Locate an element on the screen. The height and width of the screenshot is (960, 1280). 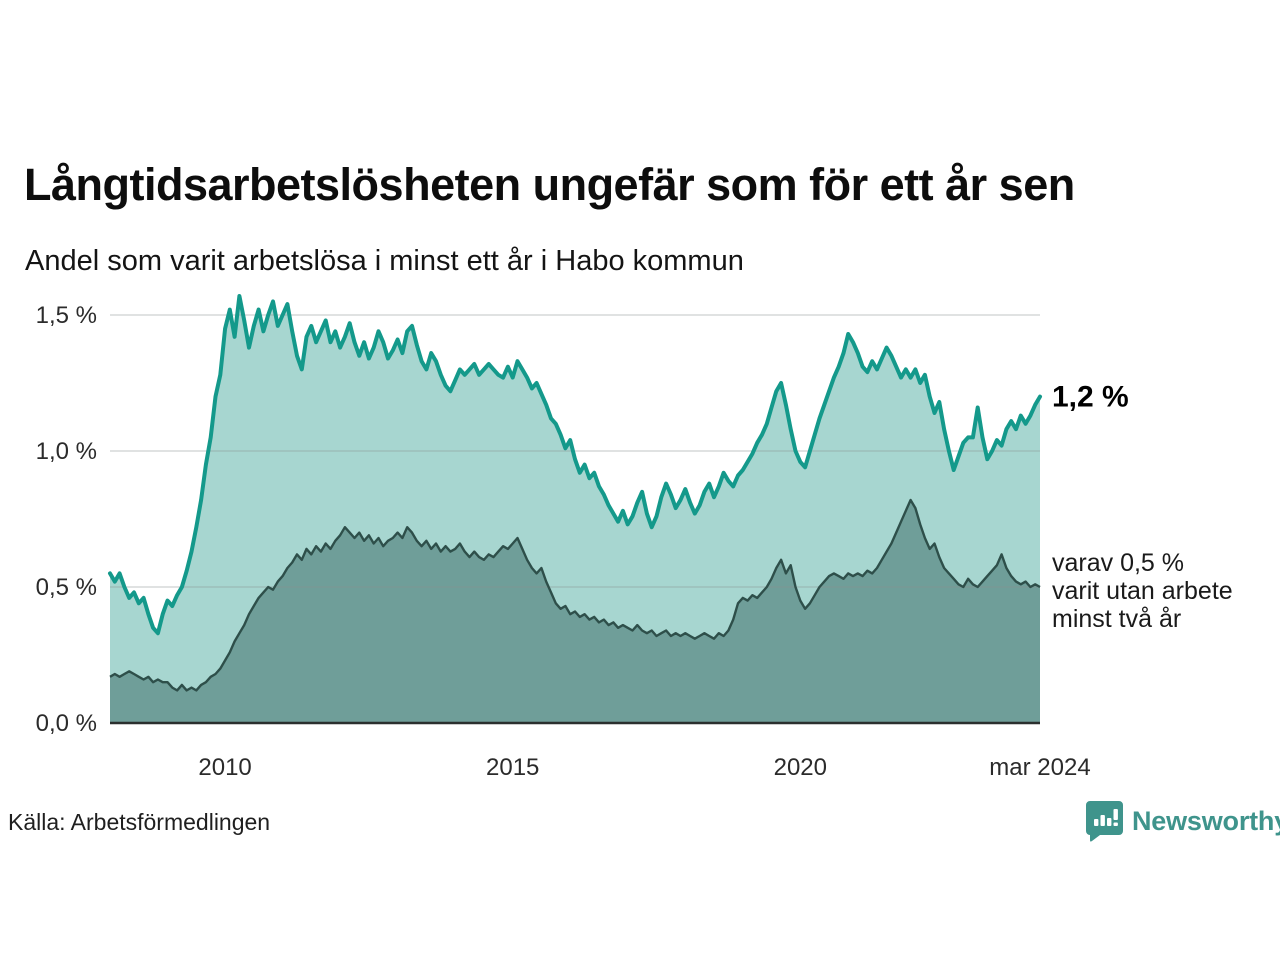
series-end-value-label: 1,2 % is located at coordinates (1090, 397).